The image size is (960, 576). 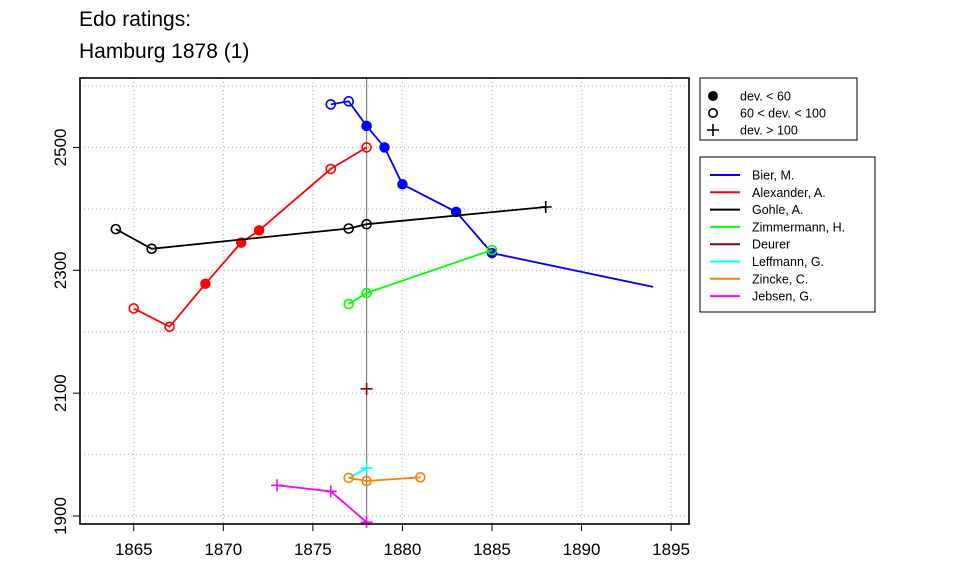 I want to click on series-legend-box, so click(x=787, y=234).